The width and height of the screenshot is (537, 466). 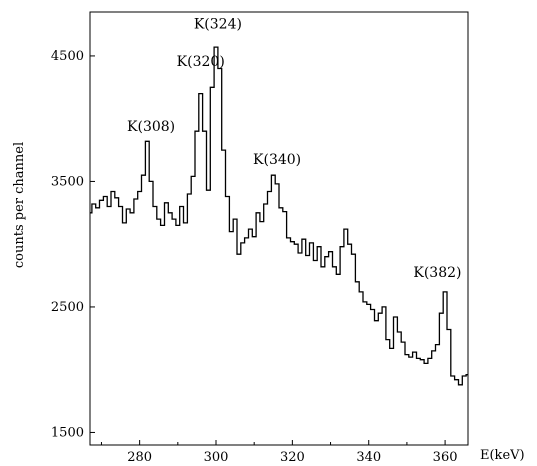 What do you see at coordinates (292, 457) in the screenshot?
I see `x-tick-label: 320` at bounding box center [292, 457].